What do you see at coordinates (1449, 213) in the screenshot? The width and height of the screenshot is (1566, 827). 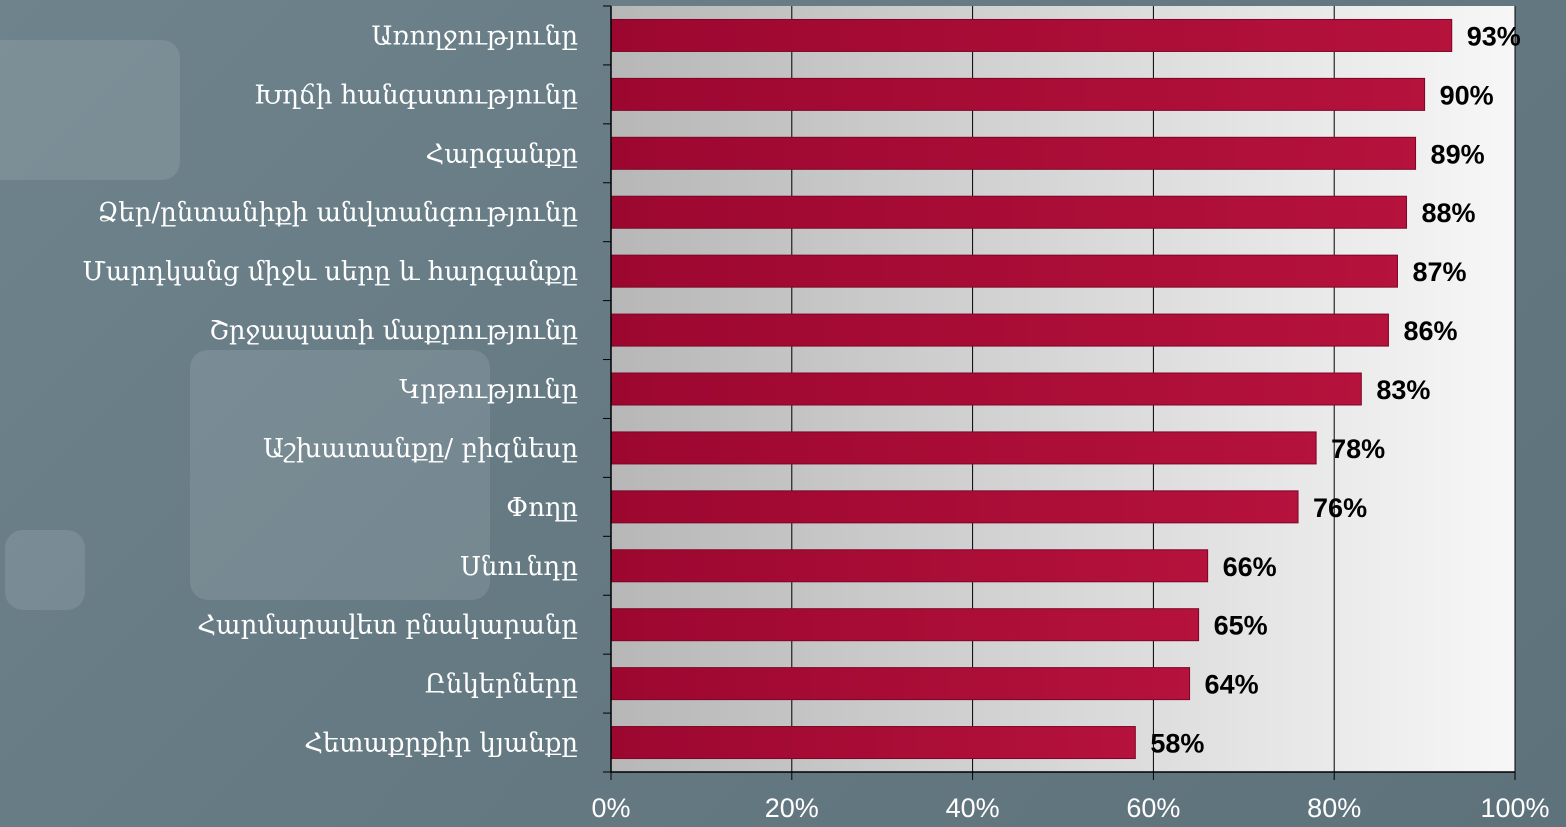 I see `data-label: 88%` at bounding box center [1449, 213].